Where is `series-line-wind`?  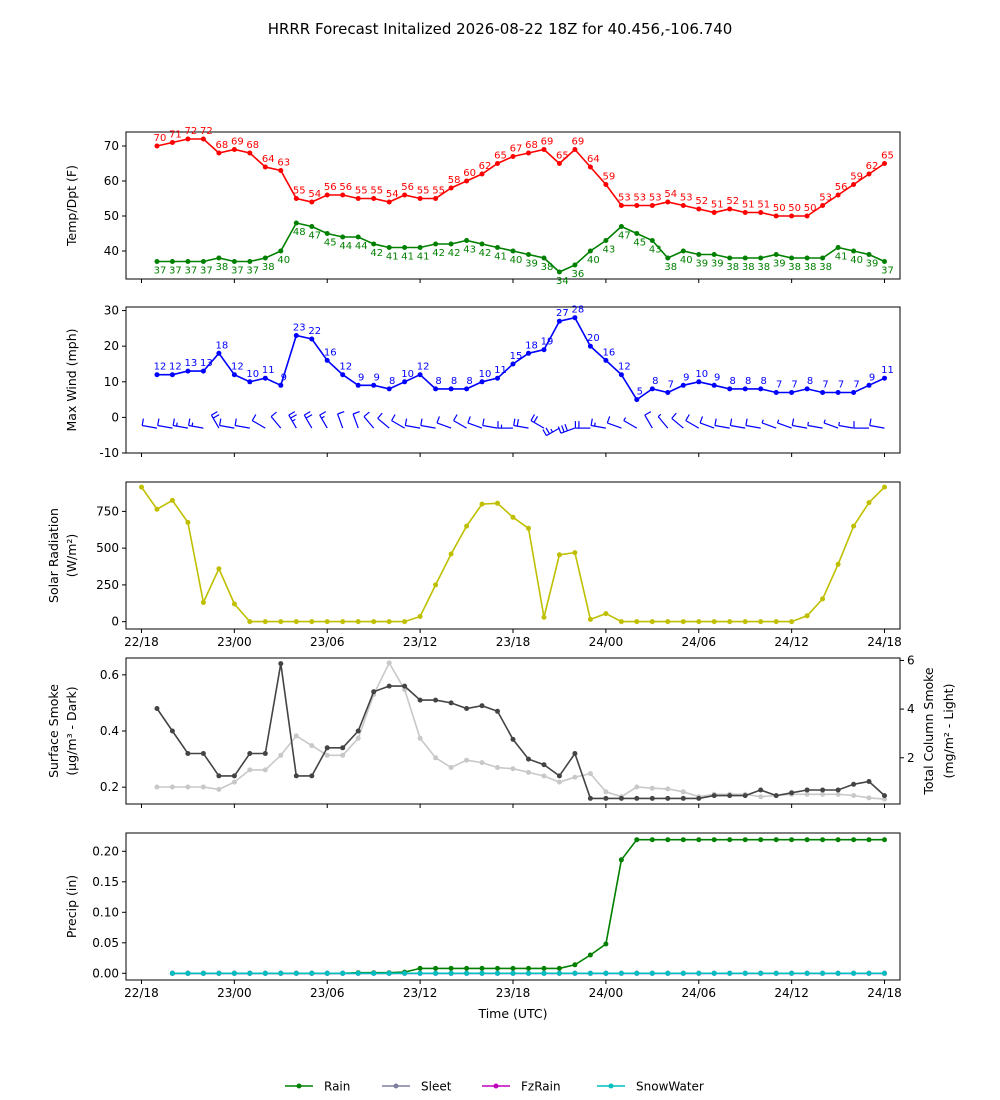
series-line-wind is located at coordinates (521, 358).